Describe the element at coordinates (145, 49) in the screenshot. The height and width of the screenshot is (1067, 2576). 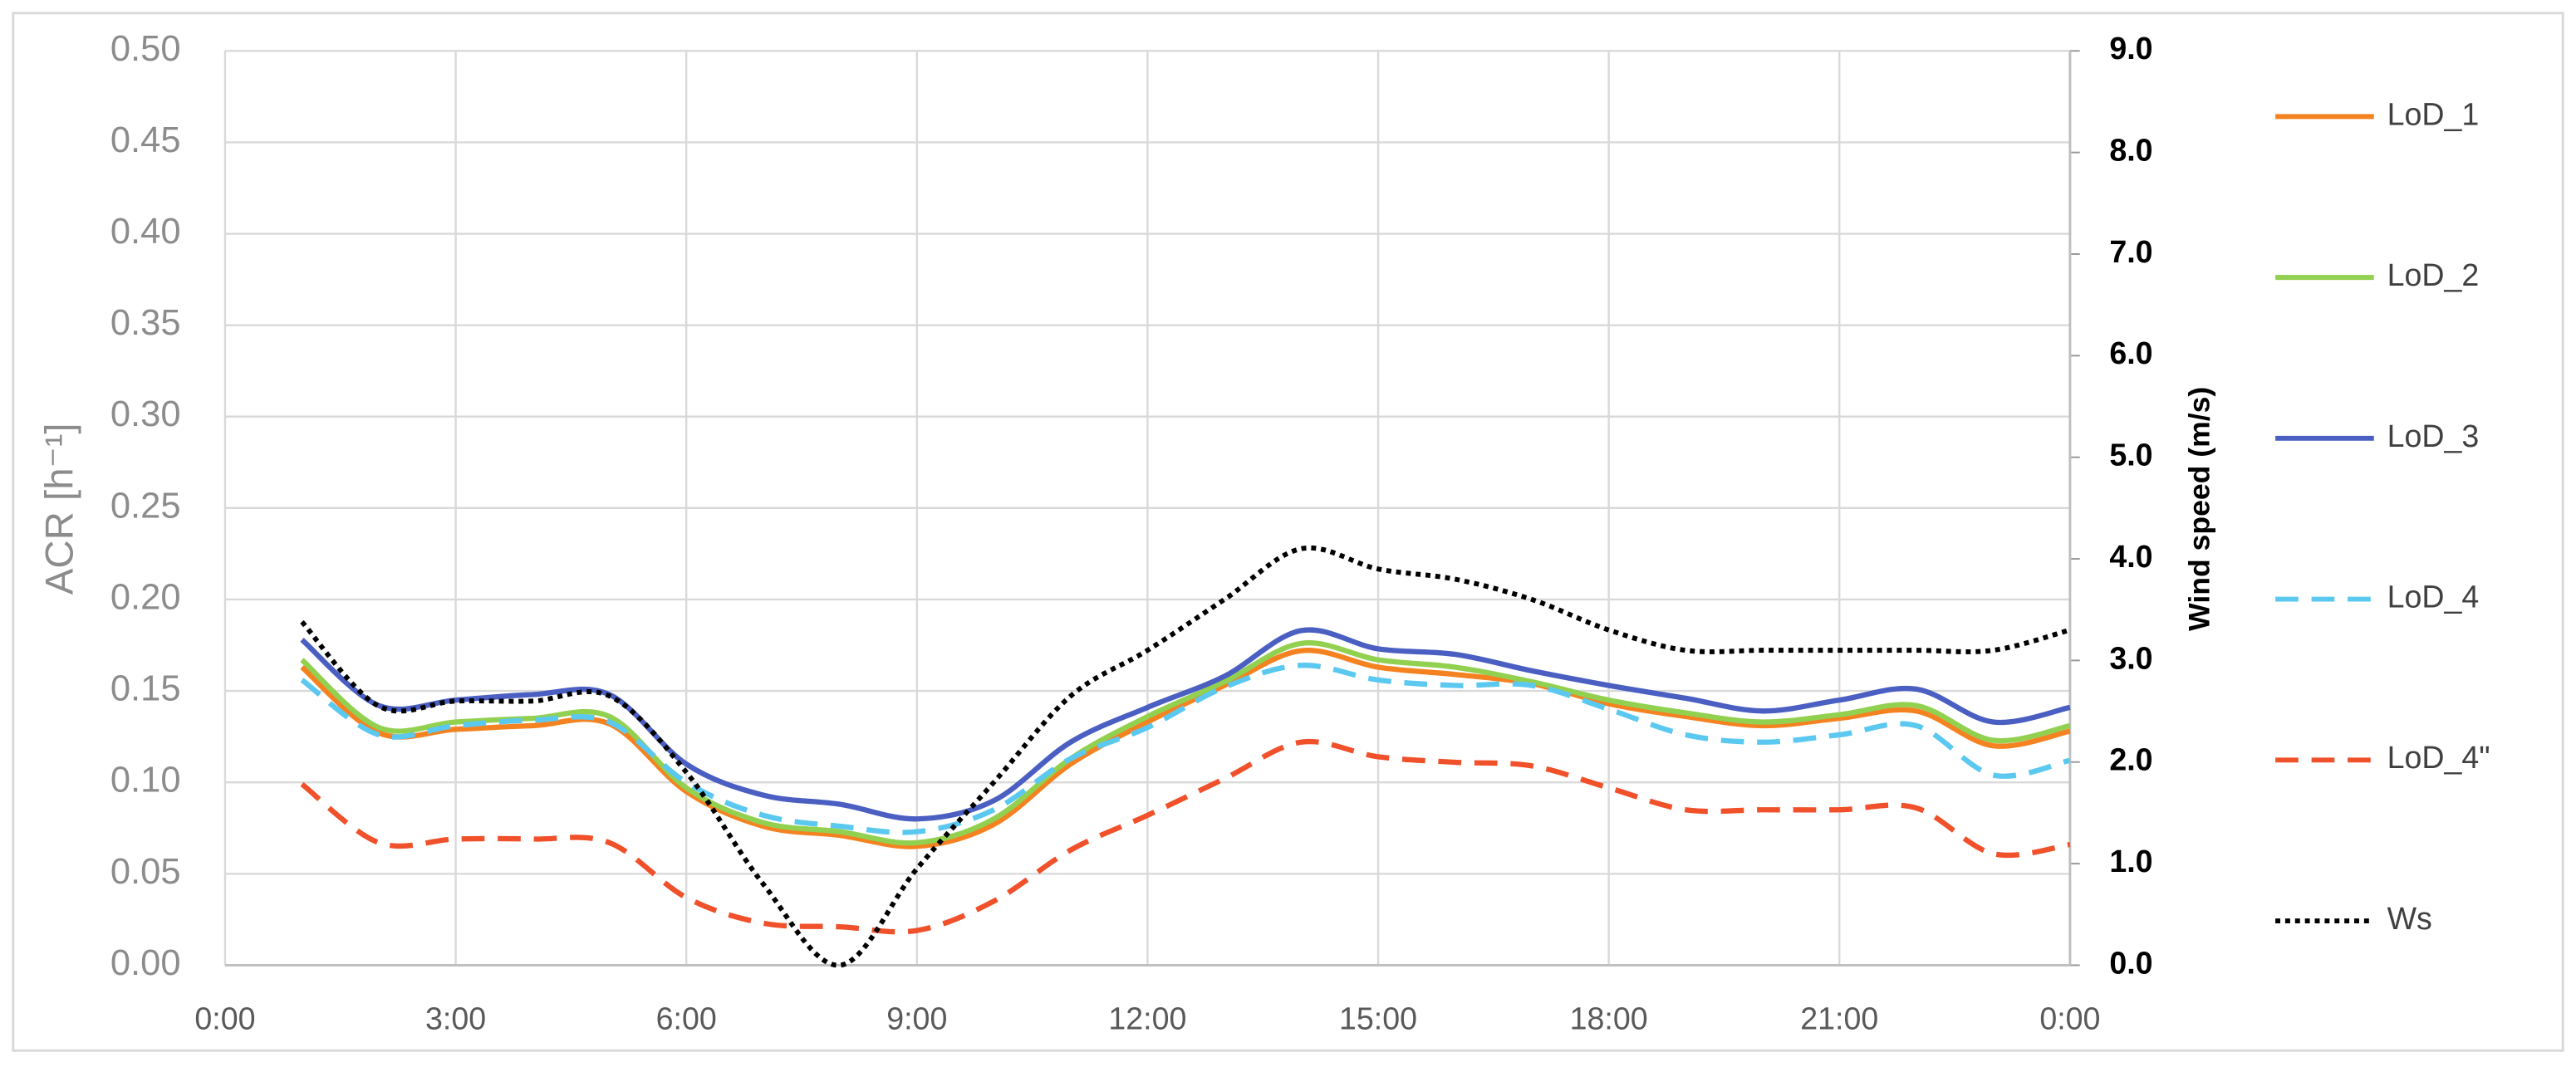
I see `y-tick-label: 0.50` at that location.